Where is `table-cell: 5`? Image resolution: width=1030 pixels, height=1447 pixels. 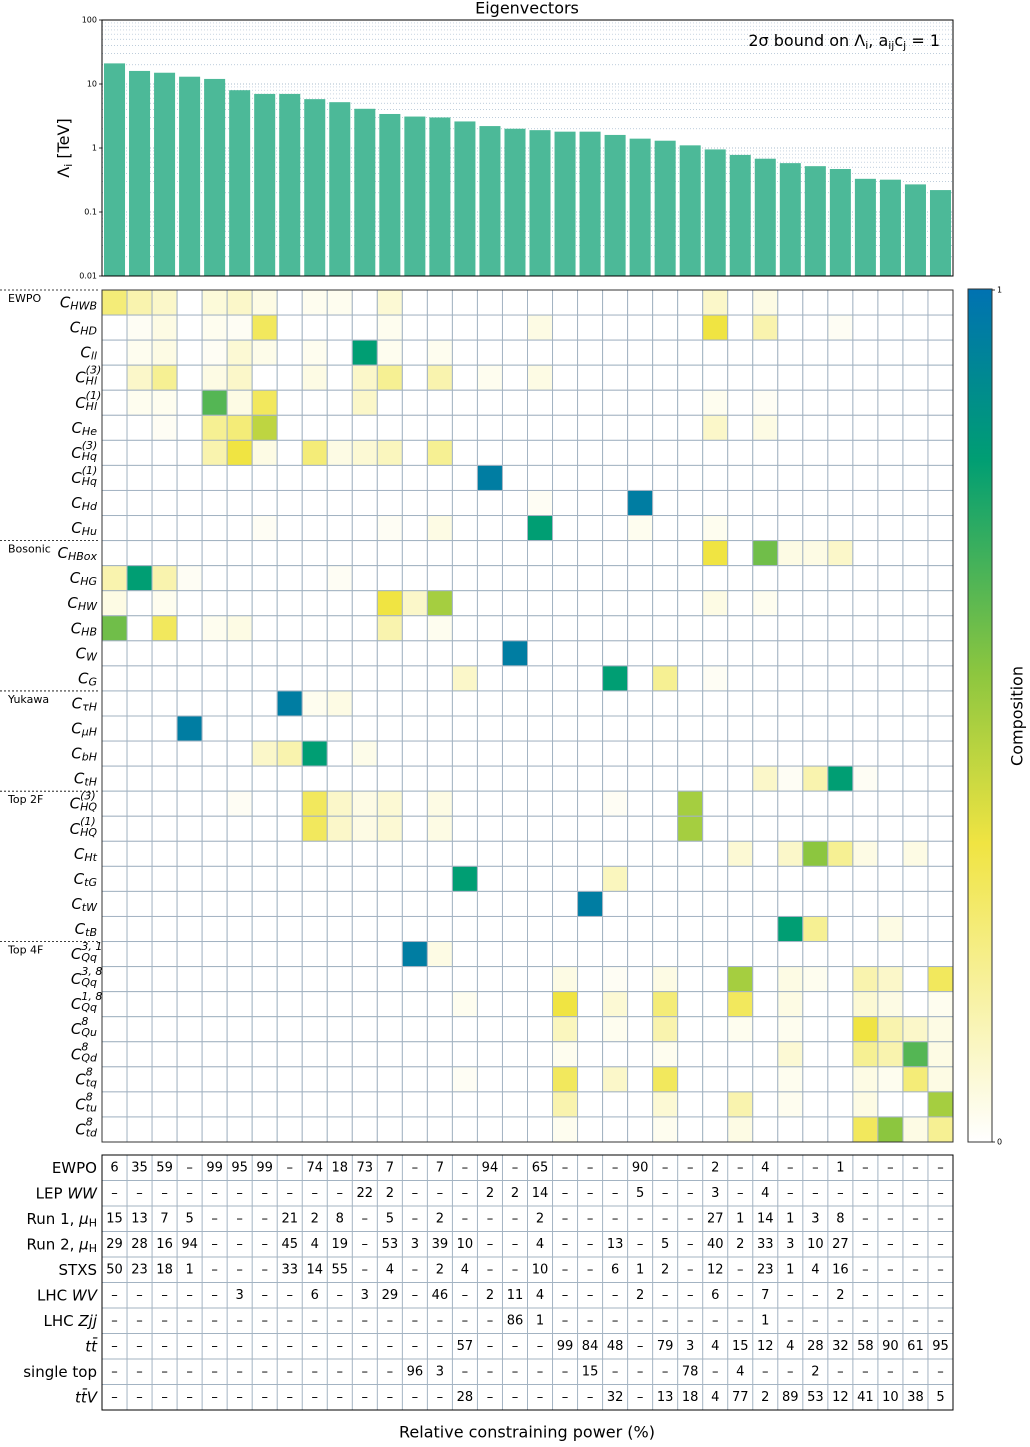
table-cell: 5 is located at coordinates (189, 1218).